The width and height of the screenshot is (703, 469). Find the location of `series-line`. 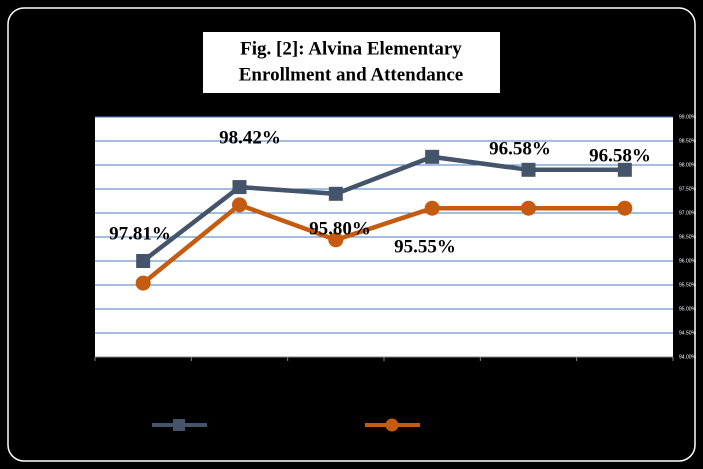

series-line is located at coordinates (383, 243).